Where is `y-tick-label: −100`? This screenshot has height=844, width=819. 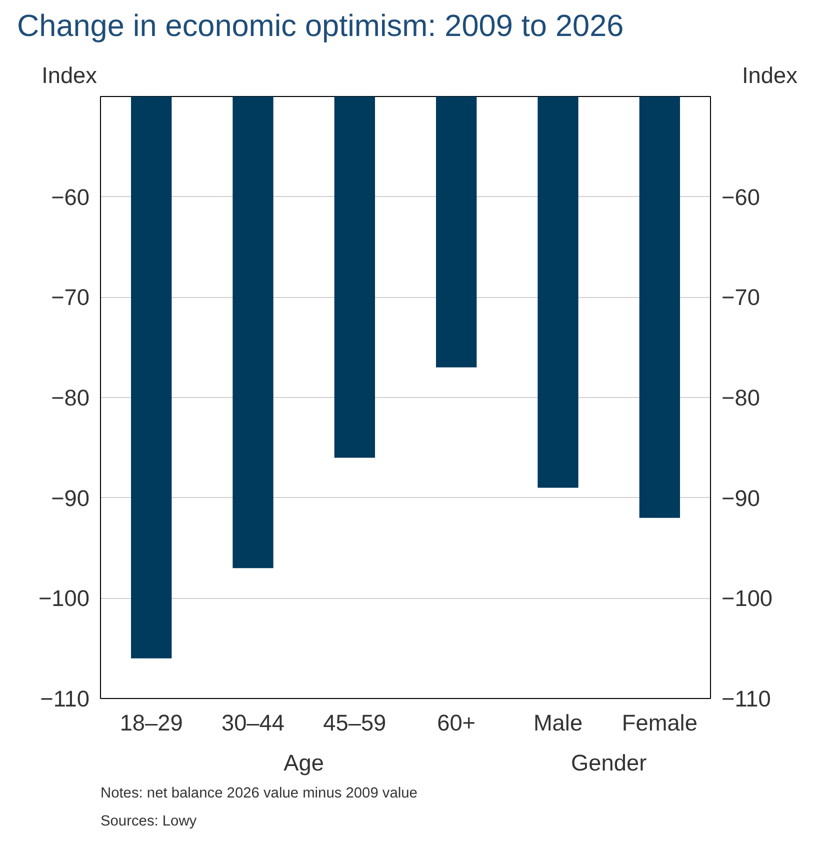
y-tick-label: −100 is located at coordinates (64, 598).